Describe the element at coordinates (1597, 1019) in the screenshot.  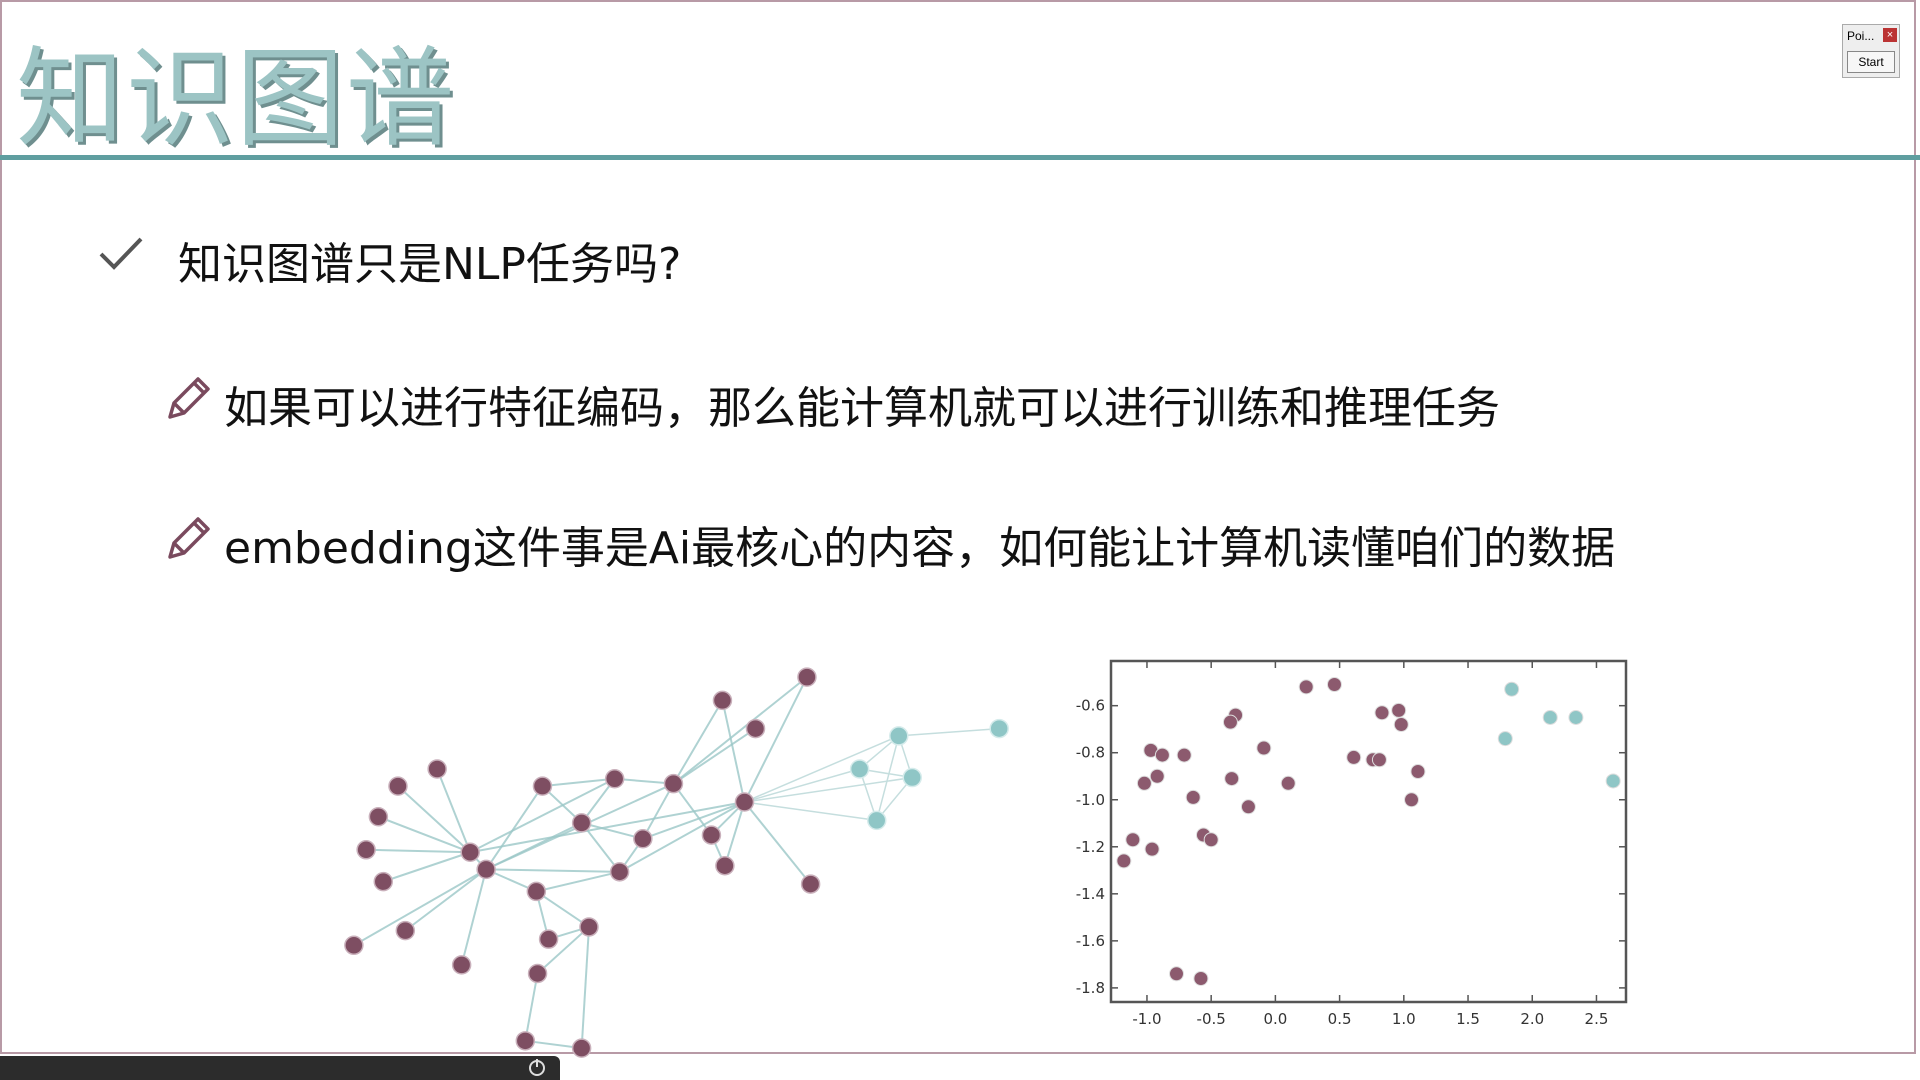
I see `x-tick-label: 2.5` at that location.